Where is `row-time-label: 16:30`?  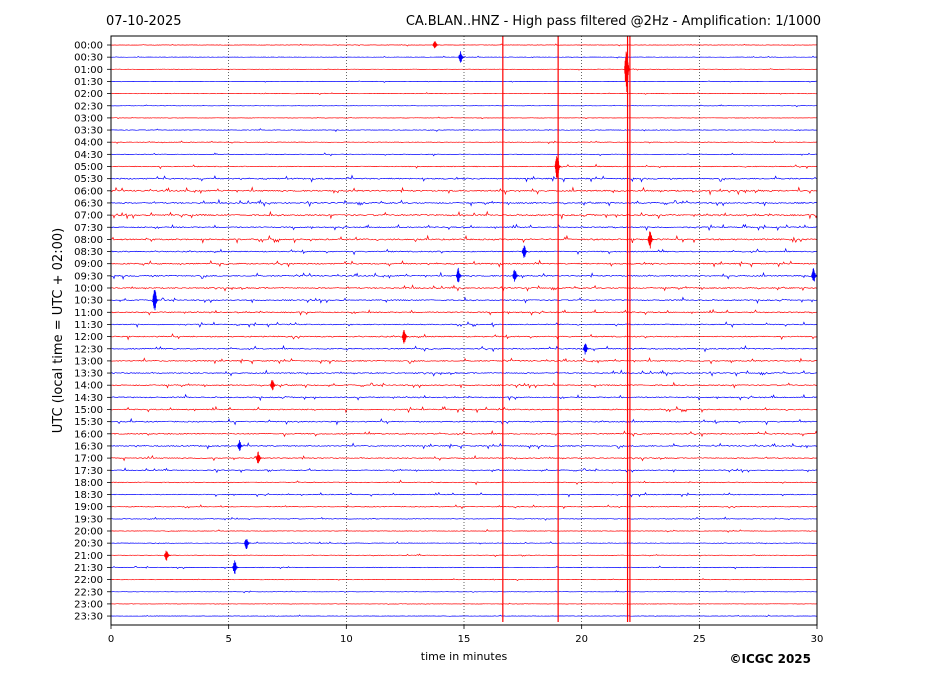 row-time-label: 16:30 is located at coordinates (88, 446).